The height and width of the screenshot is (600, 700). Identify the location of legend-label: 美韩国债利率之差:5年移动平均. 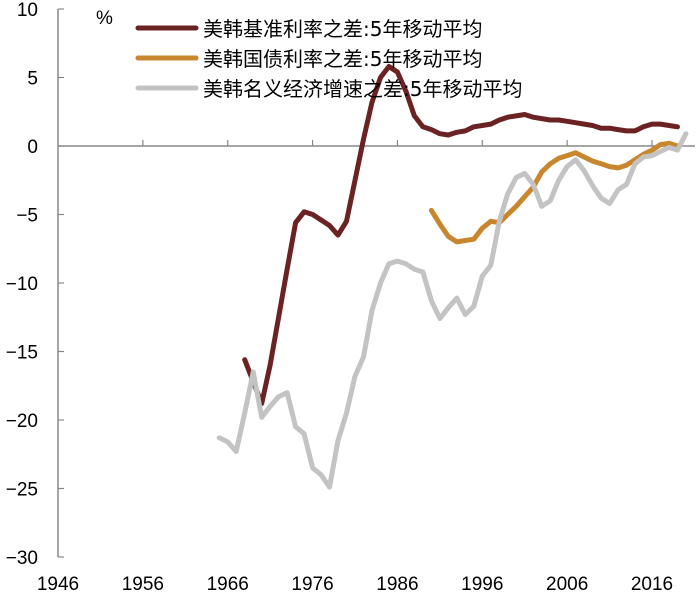
(342, 59).